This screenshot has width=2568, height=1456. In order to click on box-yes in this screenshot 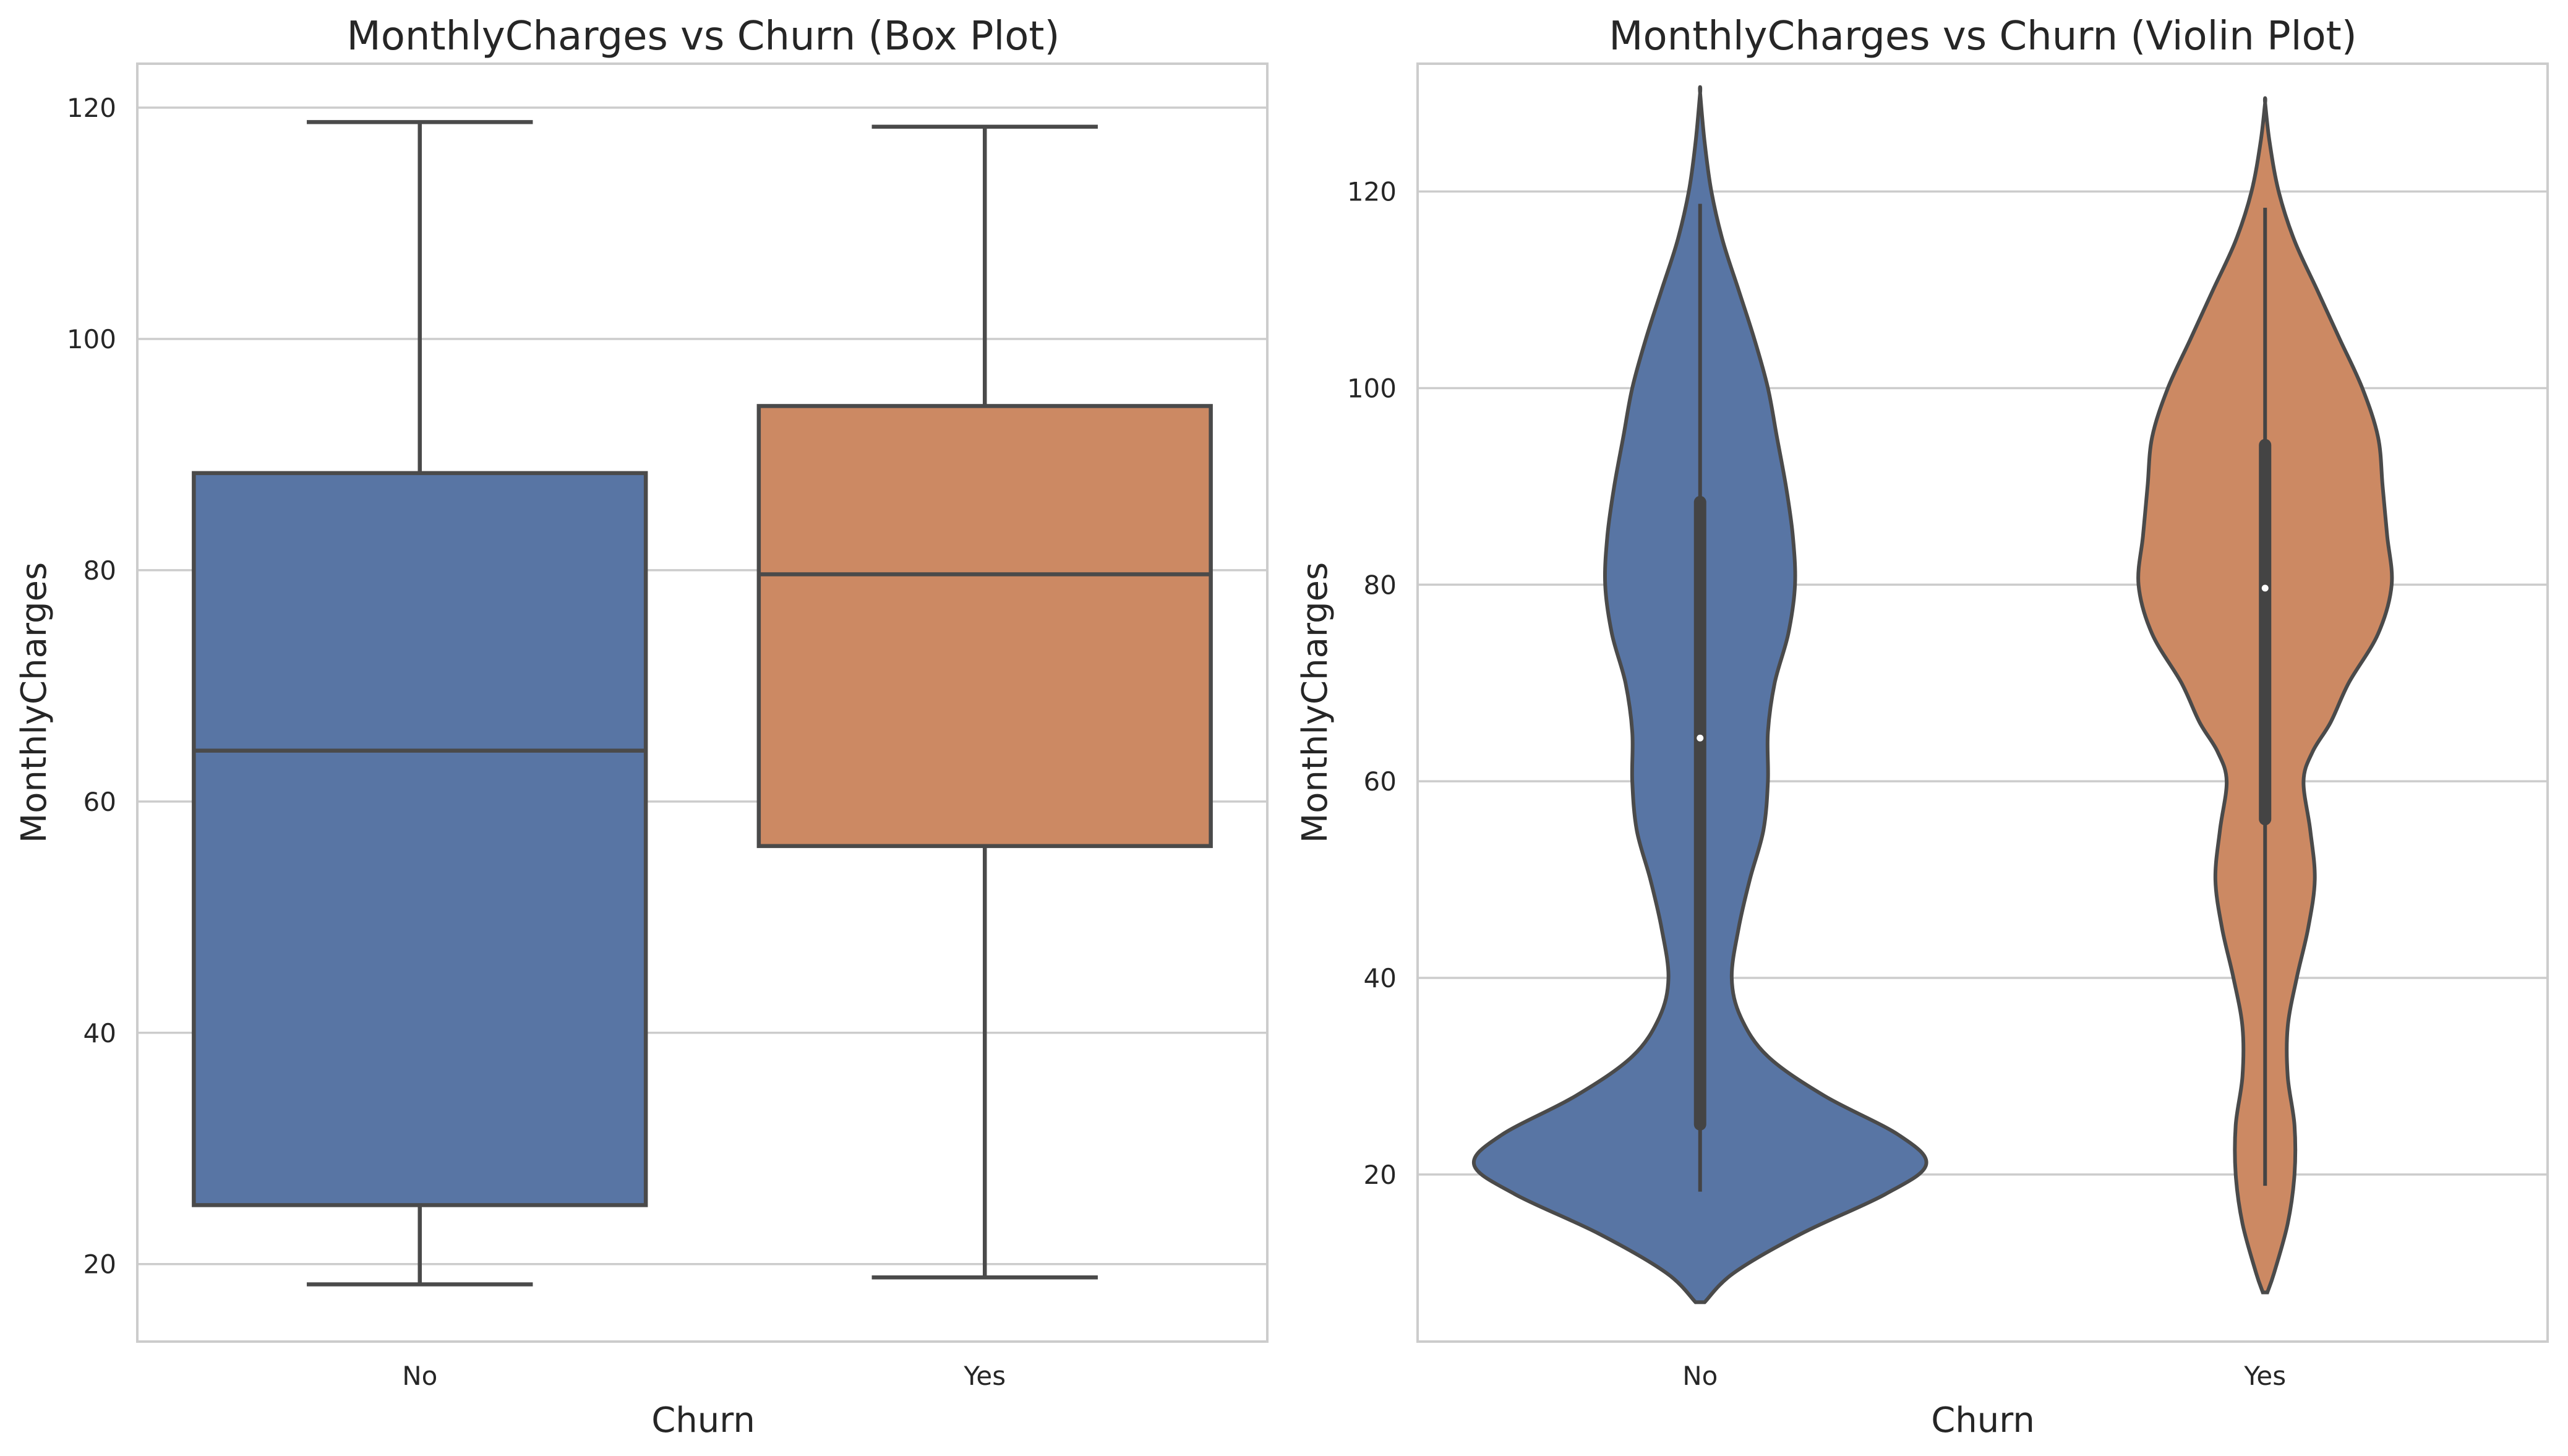, I will do `click(984, 702)`.